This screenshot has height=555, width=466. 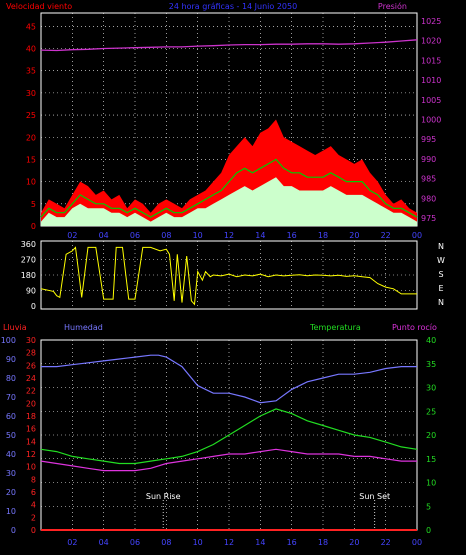 I want to click on humidity-panel-x-tick-label: 04, so click(x=104, y=542).